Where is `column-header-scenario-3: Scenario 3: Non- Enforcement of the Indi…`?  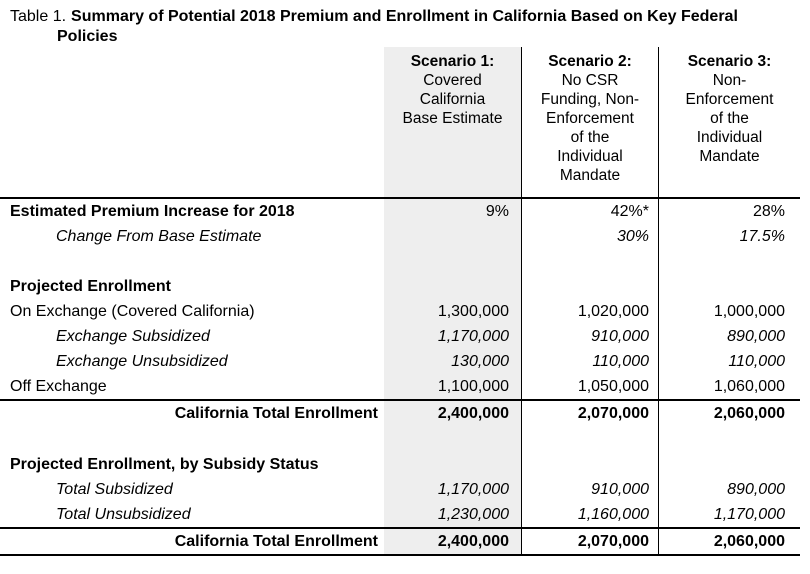 column-header-scenario-3: Scenario 3: Non- Enforcement of the Indi… is located at coordinates (729, 122).